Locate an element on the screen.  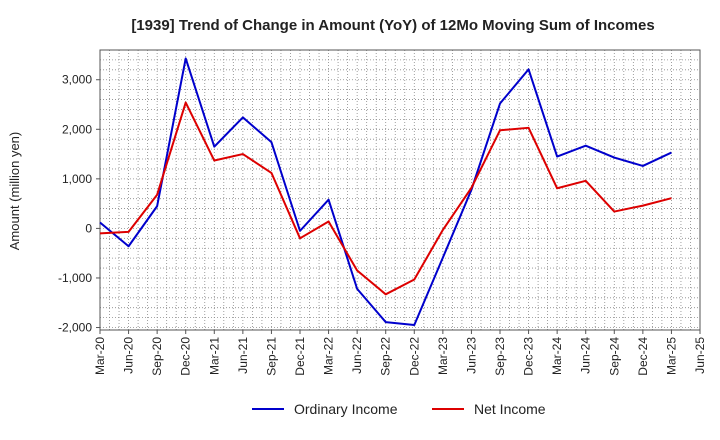
y-tick-label: 2,000 is located at coordinates (77, 129).